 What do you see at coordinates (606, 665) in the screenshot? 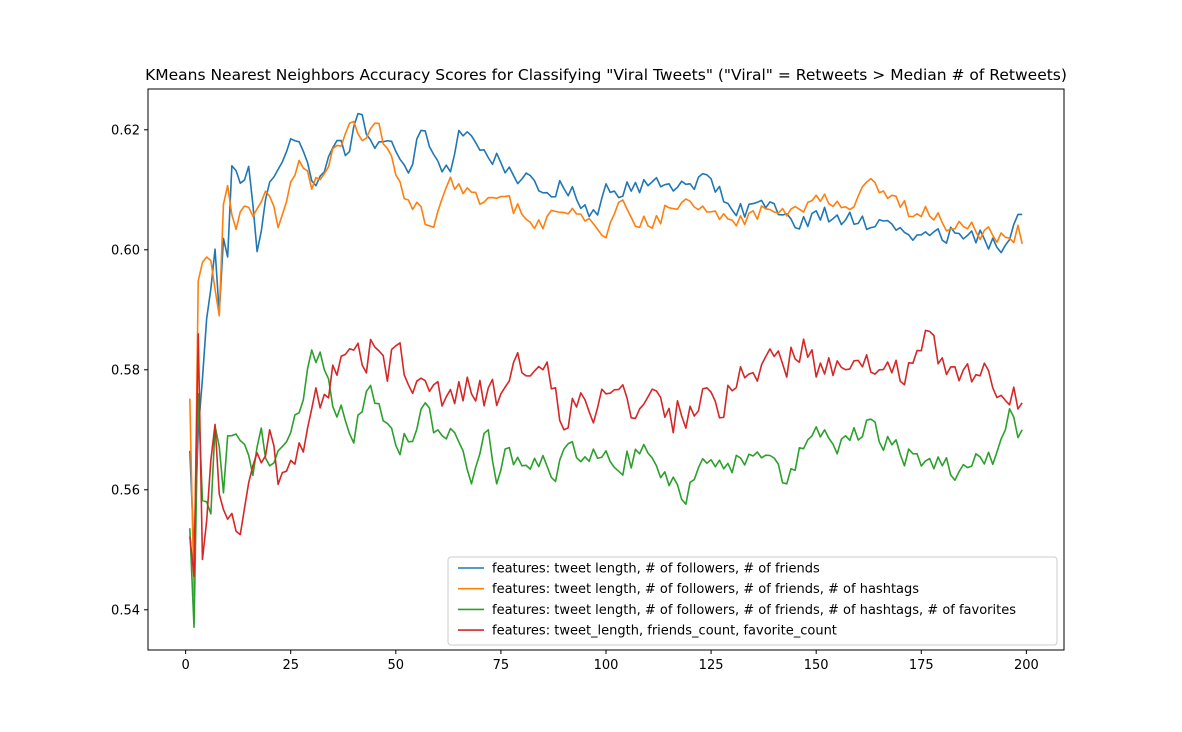
I see `x-tick-label: 100` at bounding box center [606, 665].